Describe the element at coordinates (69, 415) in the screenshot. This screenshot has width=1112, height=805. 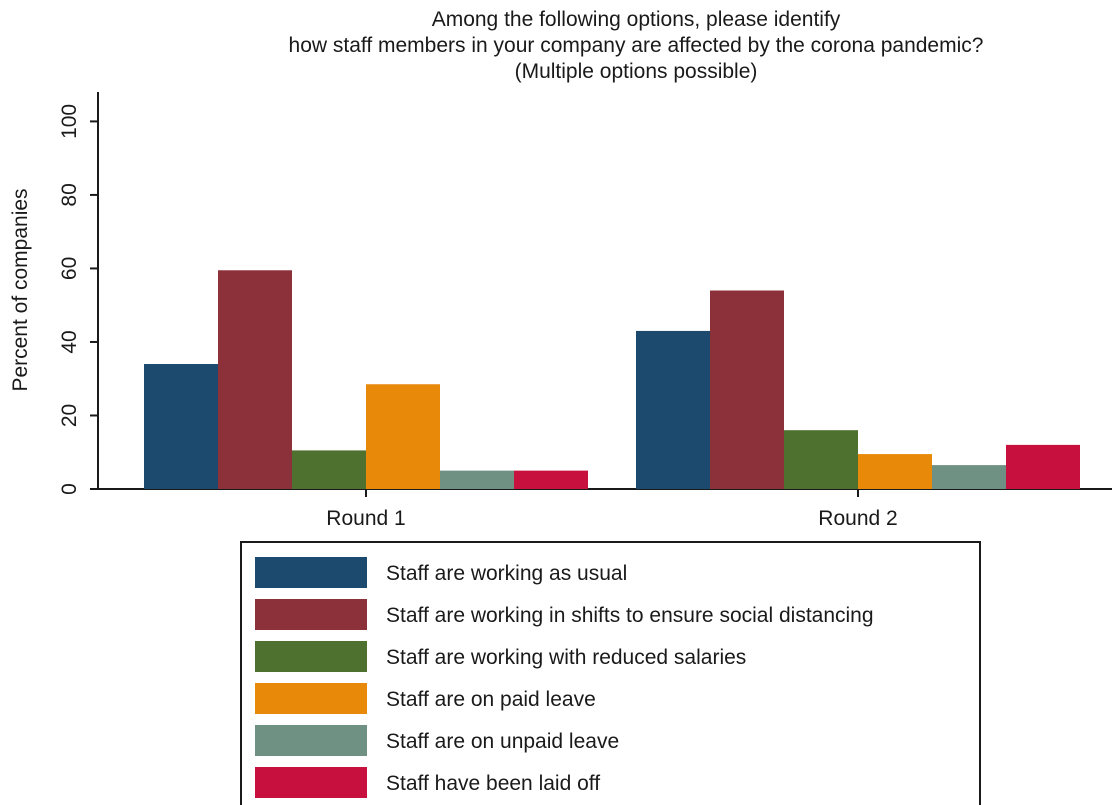
I see `y-tick-label: 20` at that location.